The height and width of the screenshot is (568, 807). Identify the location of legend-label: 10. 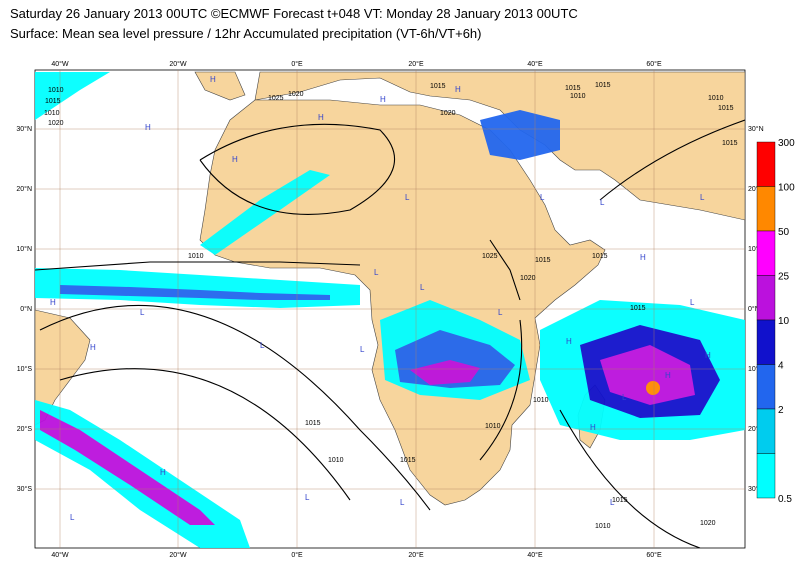
(784, 321).